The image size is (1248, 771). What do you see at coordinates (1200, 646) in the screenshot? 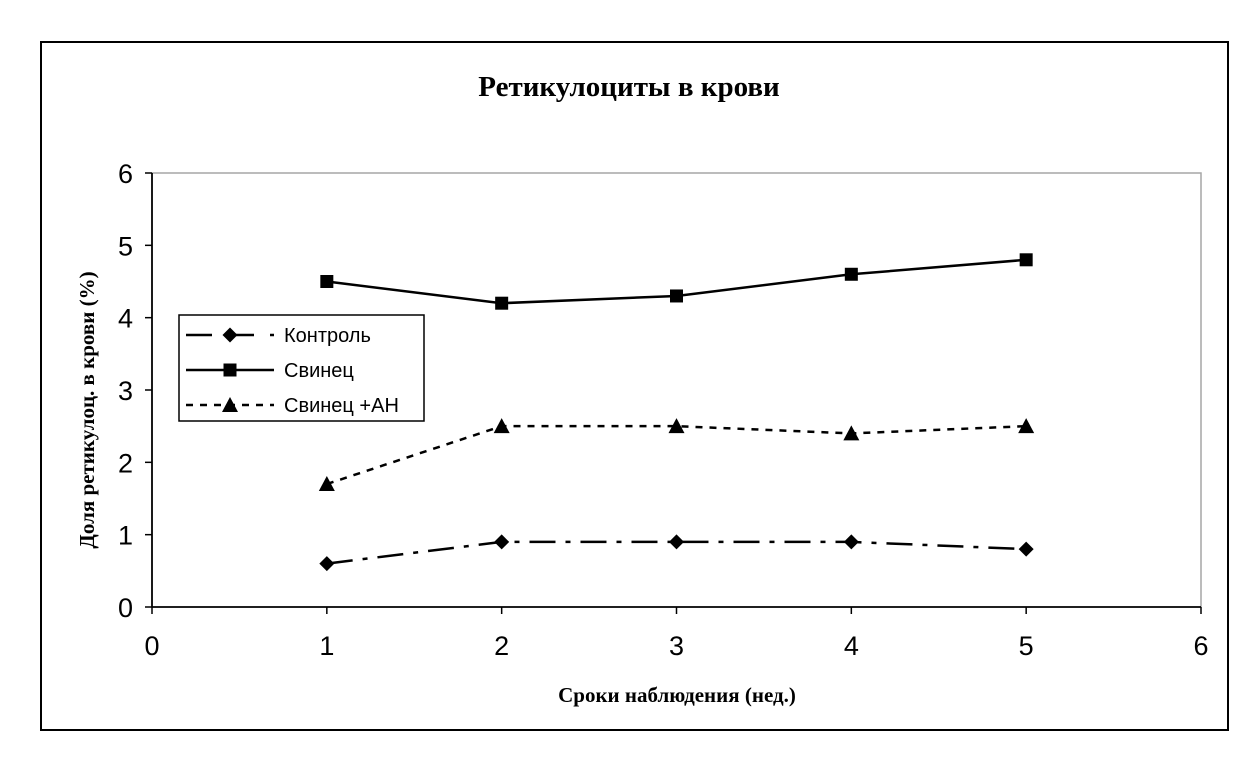
I see `x-tick-label: 6` at bounding box center [1200, 646].